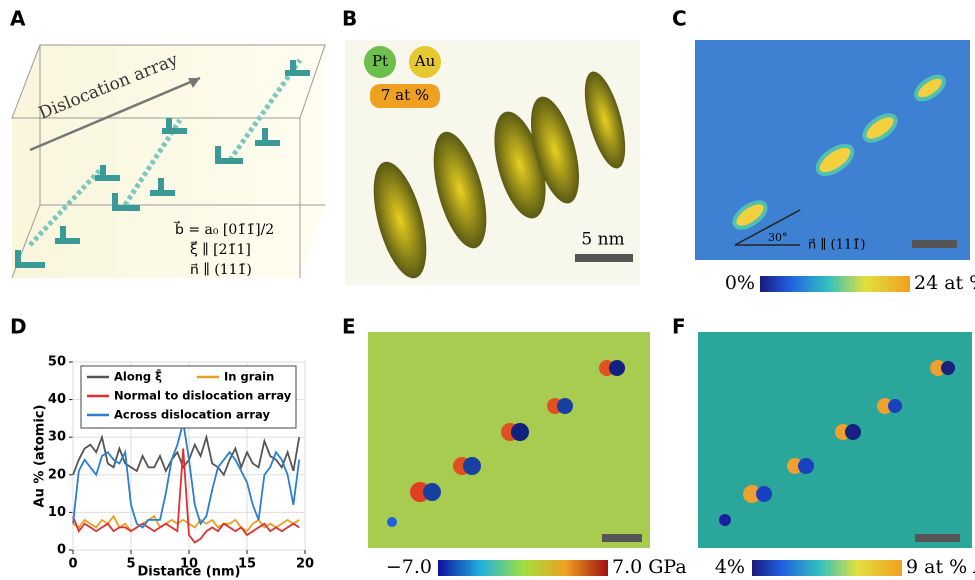  What do you see at coordinates (40, 456) in the screenshot?
I see `y-axis-label: Au % (atomic)` at bounding box center [40, 456].